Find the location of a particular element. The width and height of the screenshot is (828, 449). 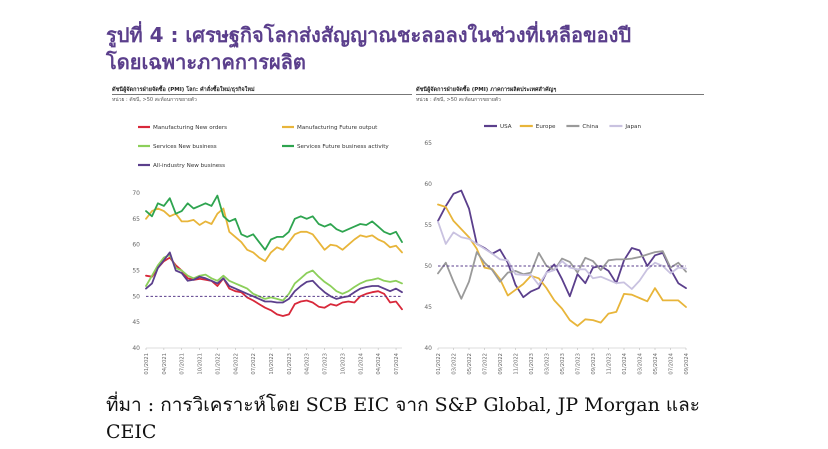

legend-item-manufacturing-future-output: Manufacturing Future output is located at coordinates (330, 128).